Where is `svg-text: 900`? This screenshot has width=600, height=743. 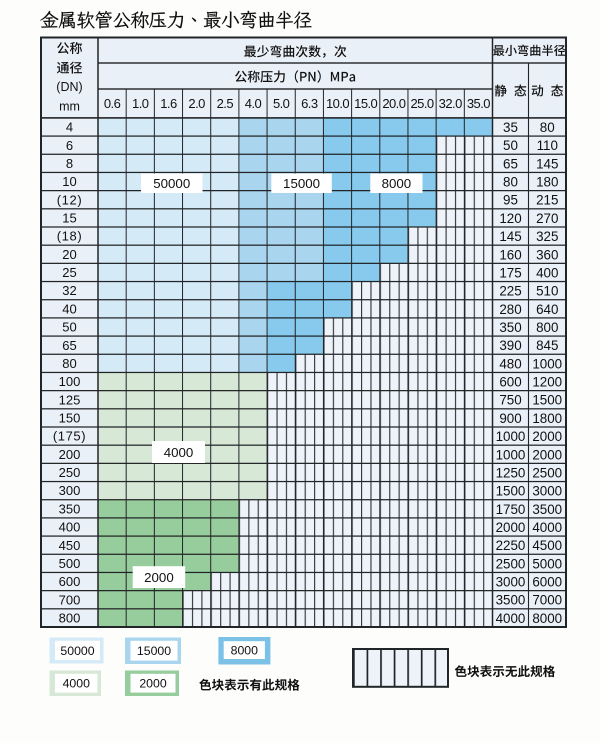 svg-text: 900 is located at coordinates (510, 418).